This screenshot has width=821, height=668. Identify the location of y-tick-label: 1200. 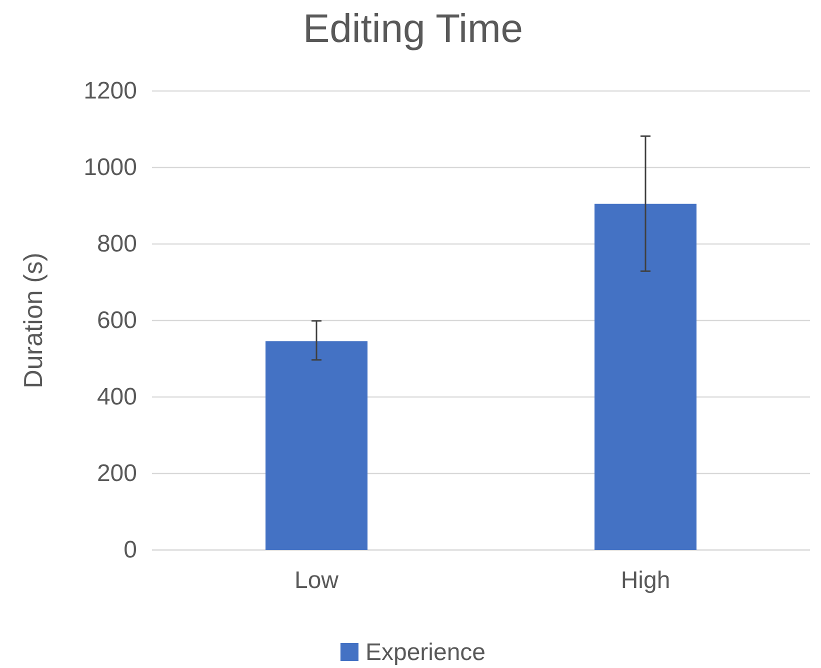
(110, 91).